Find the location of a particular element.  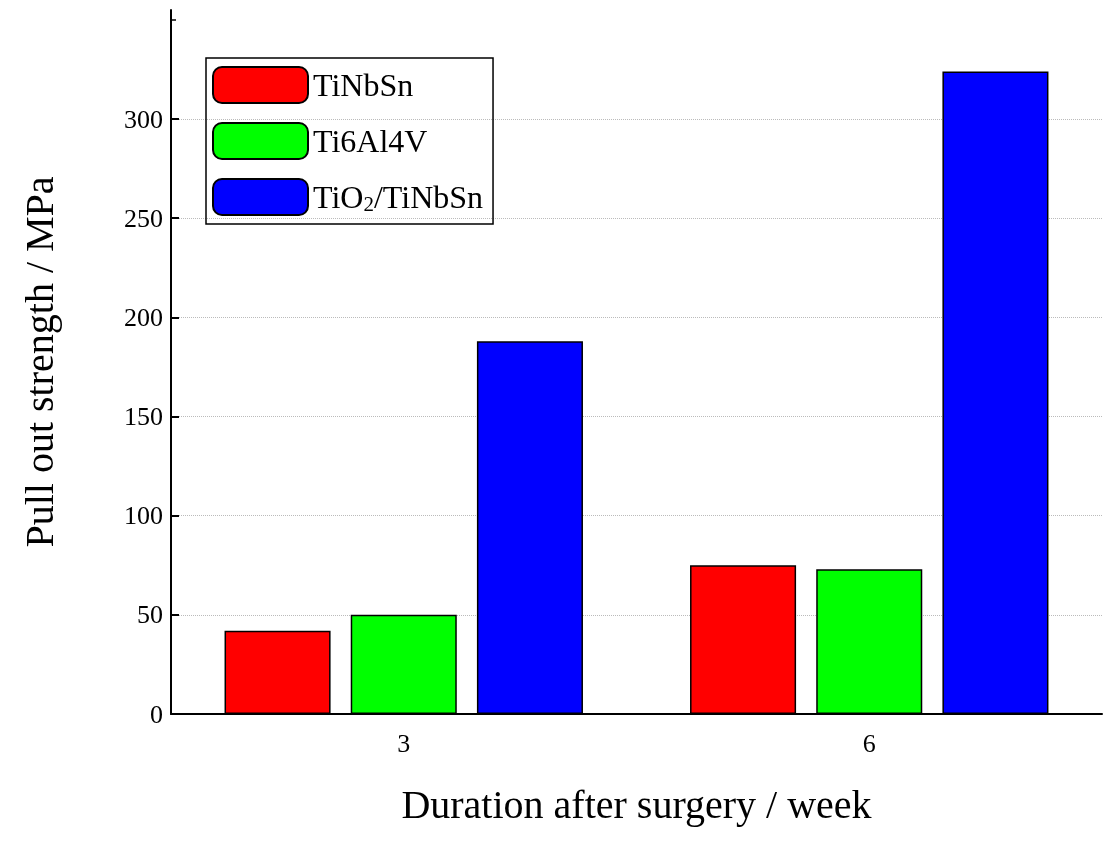

y-tick-label: 50 is located at coordinates (150, 615).